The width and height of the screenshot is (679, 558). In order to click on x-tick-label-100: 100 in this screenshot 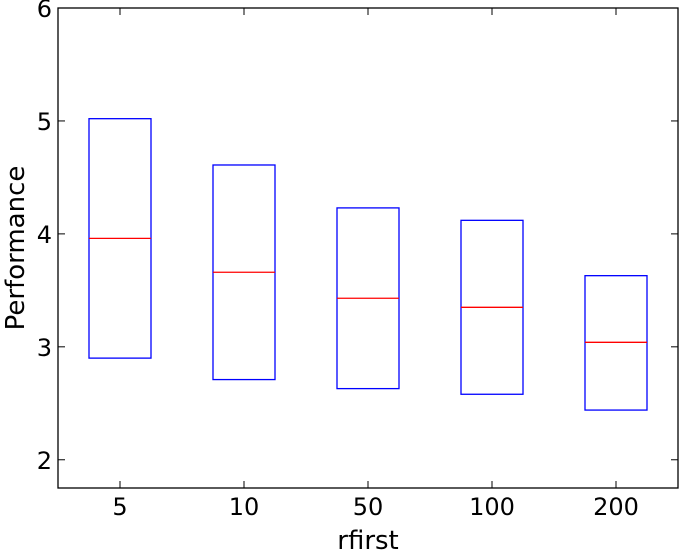, I will do `click(492, 507)`.